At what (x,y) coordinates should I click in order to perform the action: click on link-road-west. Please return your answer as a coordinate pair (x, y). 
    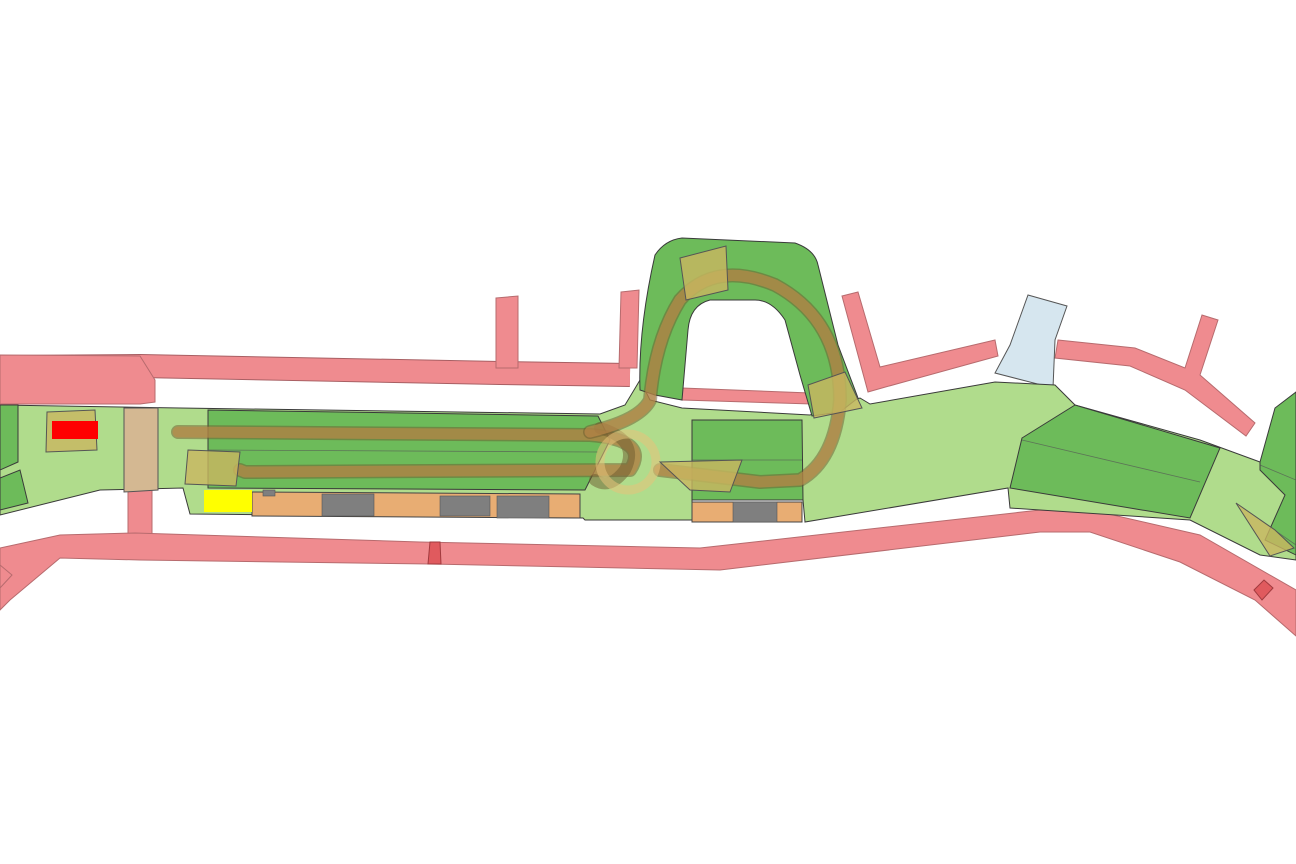
    Looking at the image, I should click on (140, 515).